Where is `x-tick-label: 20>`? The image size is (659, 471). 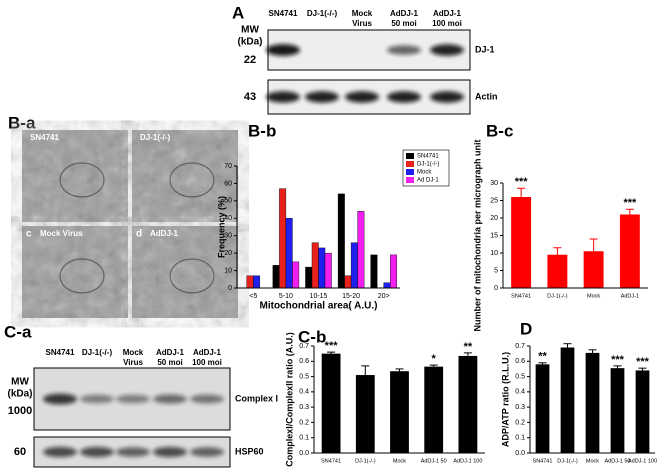
x-tick-label: 20> is located at coordinates (384, 296).